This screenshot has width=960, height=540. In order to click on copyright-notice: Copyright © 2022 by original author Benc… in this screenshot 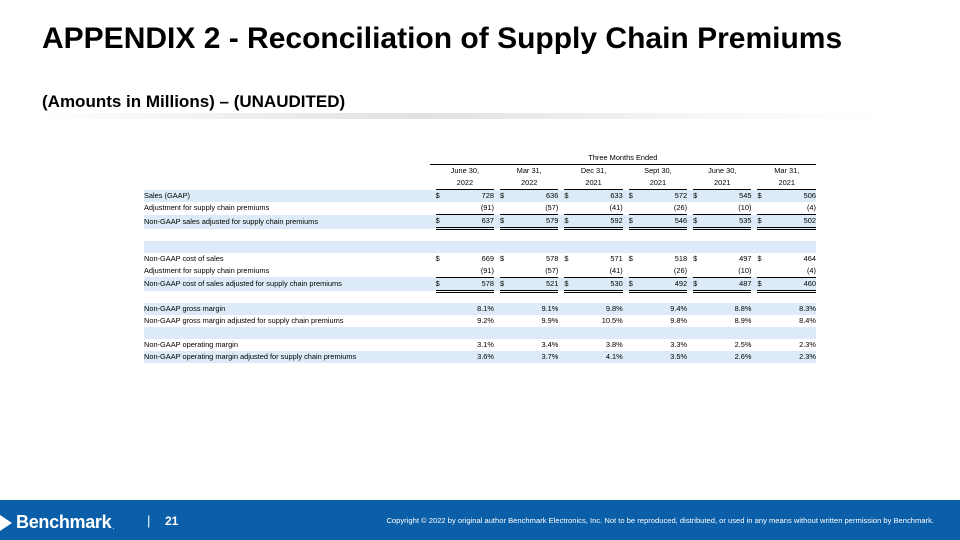, I will do `click(660, 520)`.